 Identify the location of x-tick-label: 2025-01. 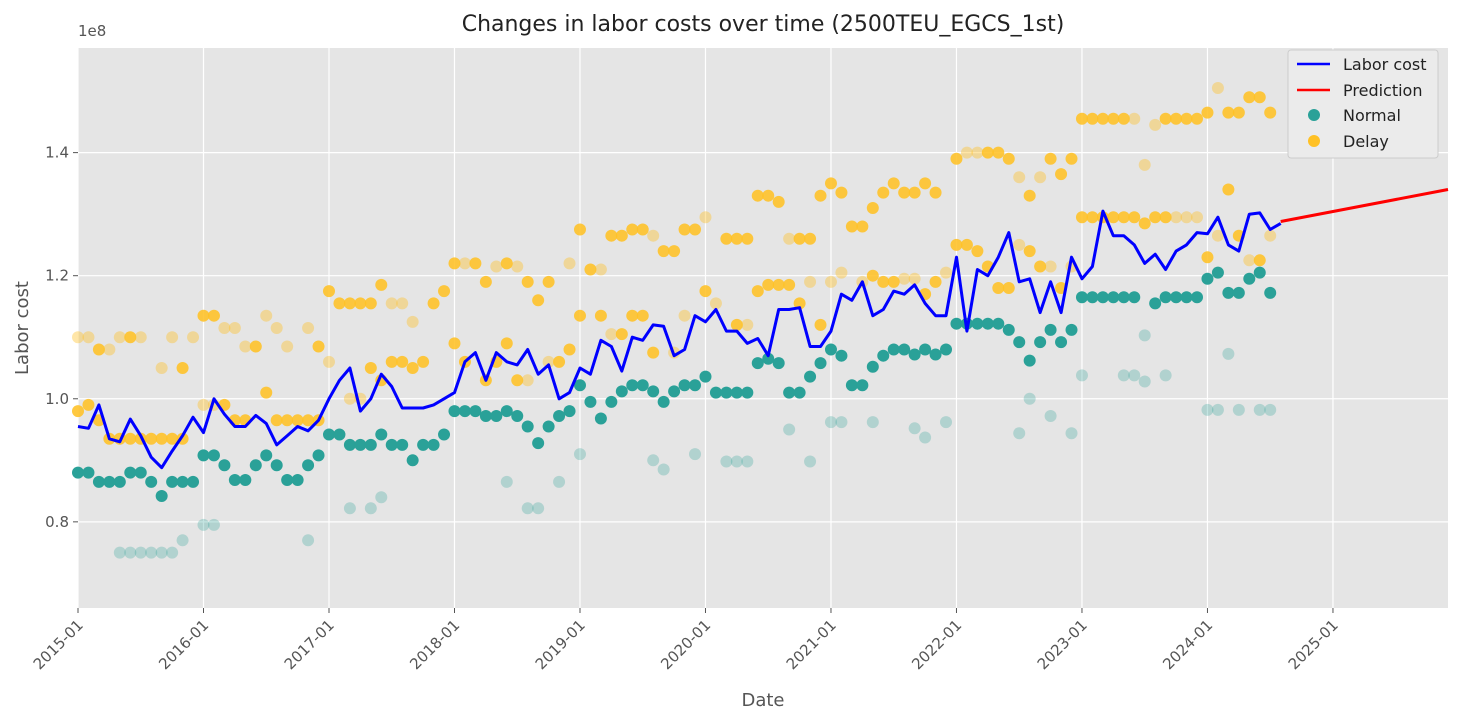
(1313, 644).